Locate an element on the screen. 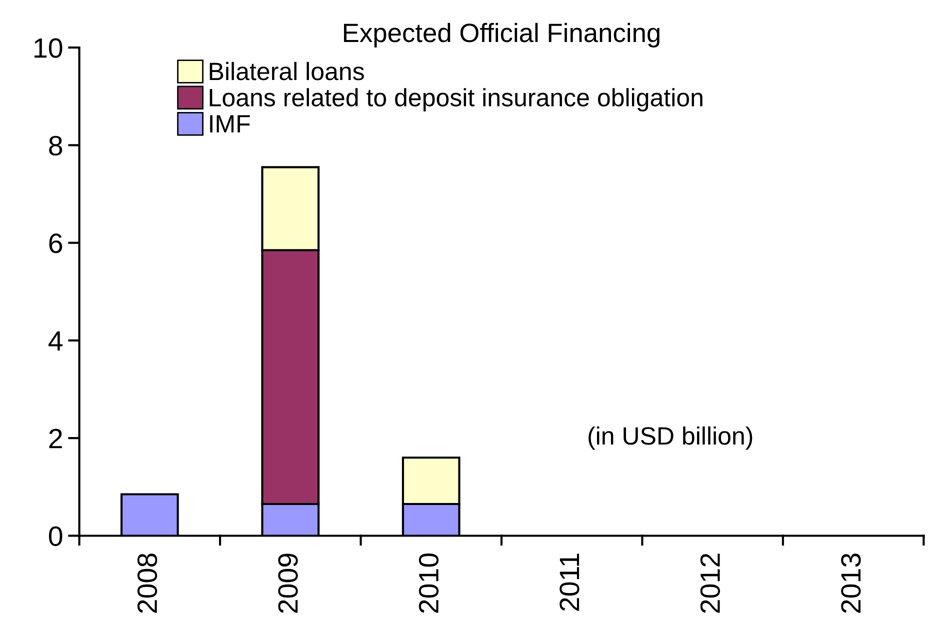  x-tick-label: 2012 is located at coordinates (710, 583).